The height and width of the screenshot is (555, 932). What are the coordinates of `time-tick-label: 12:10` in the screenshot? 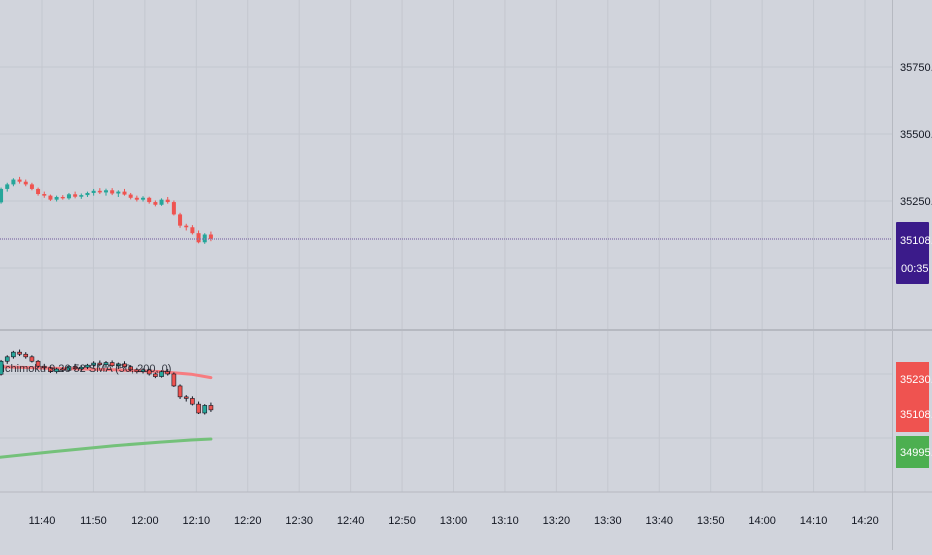 It's located at (197, 521).